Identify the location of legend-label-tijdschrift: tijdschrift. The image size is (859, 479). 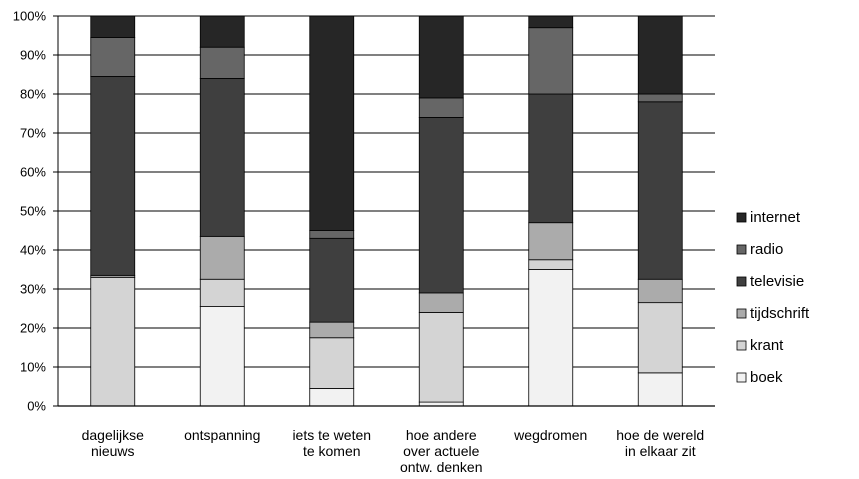
(780, 313).